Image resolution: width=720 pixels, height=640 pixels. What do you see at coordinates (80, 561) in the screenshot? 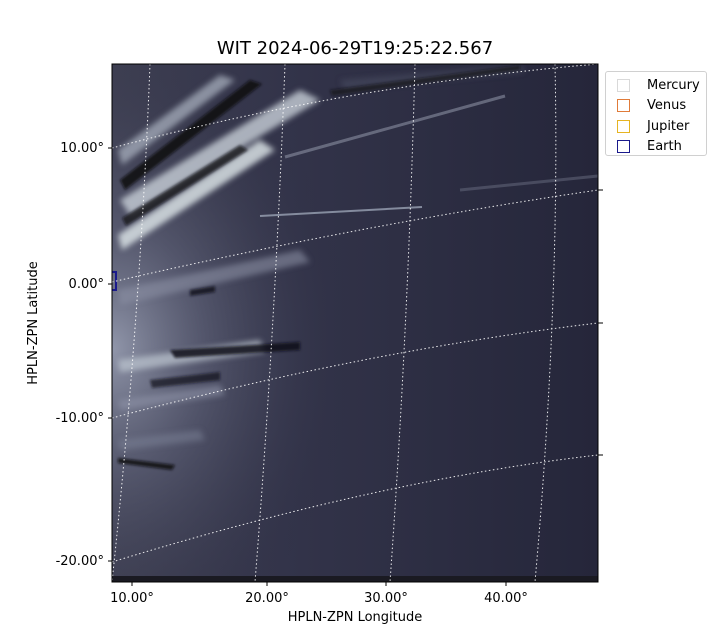
I see `y-tick-label-3: -20.00°` at bounding box center [80, 561].